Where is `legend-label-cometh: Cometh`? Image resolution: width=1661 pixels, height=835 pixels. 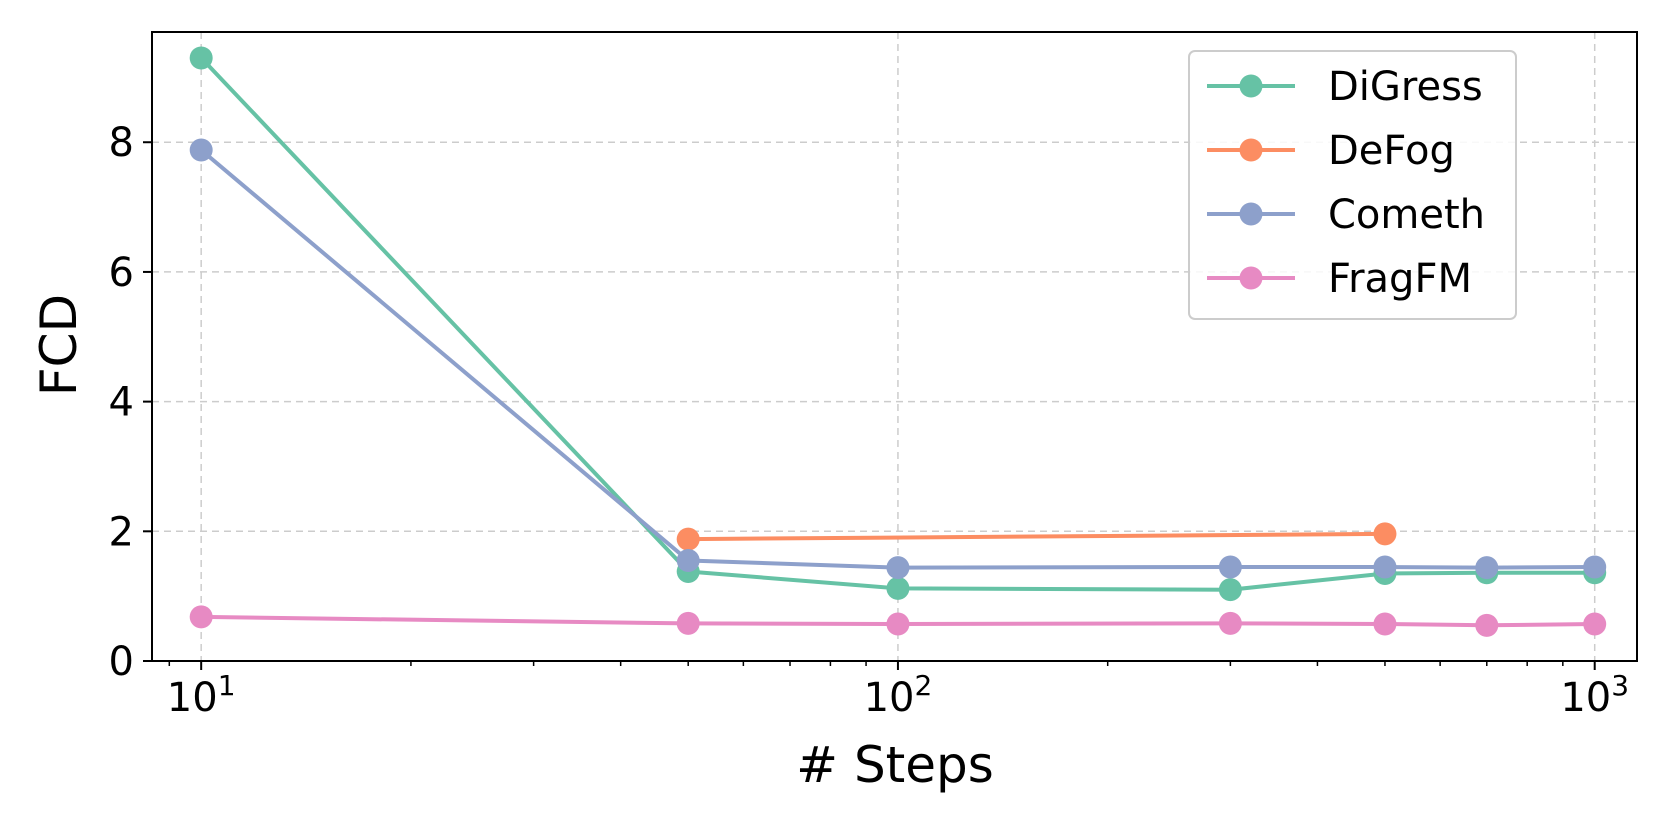 legend-label-cometh: Cometh is located at coordinates (1406, 215).